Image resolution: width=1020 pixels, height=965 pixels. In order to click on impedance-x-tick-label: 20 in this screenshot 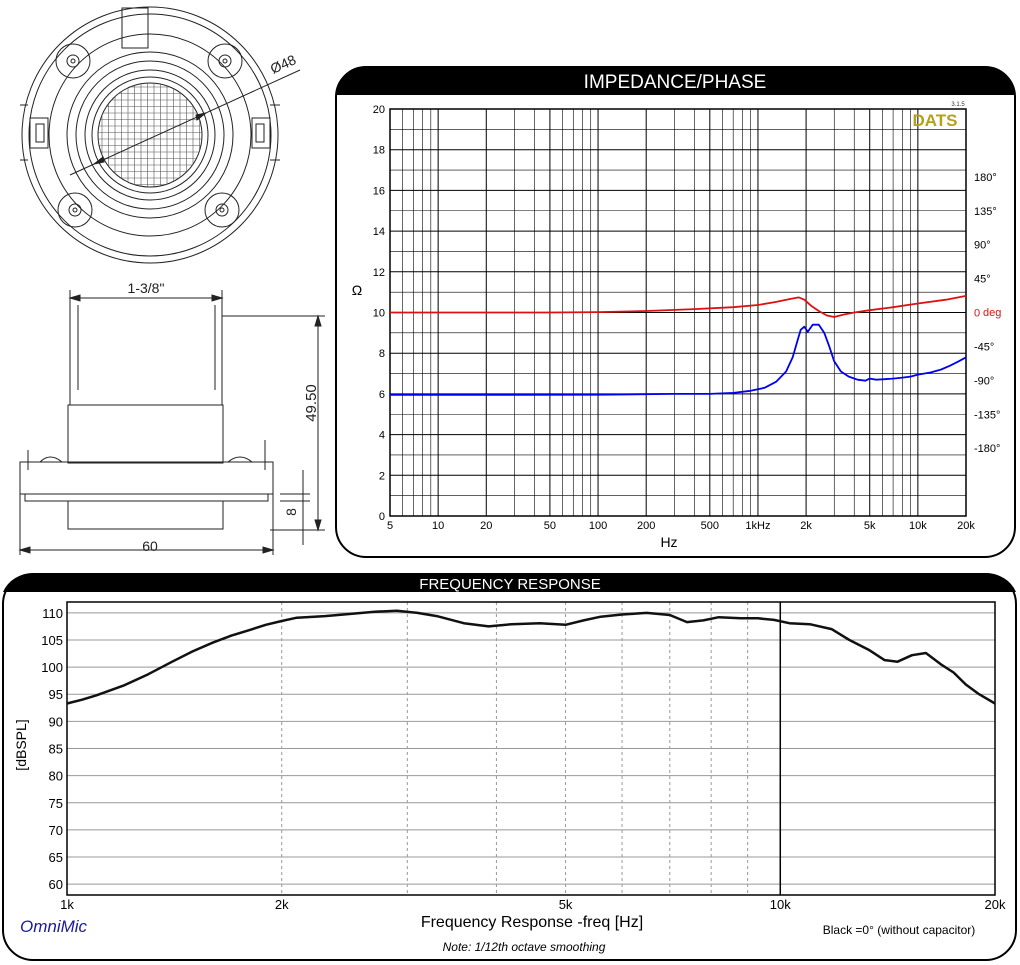, I will do `click(486, 526)`.